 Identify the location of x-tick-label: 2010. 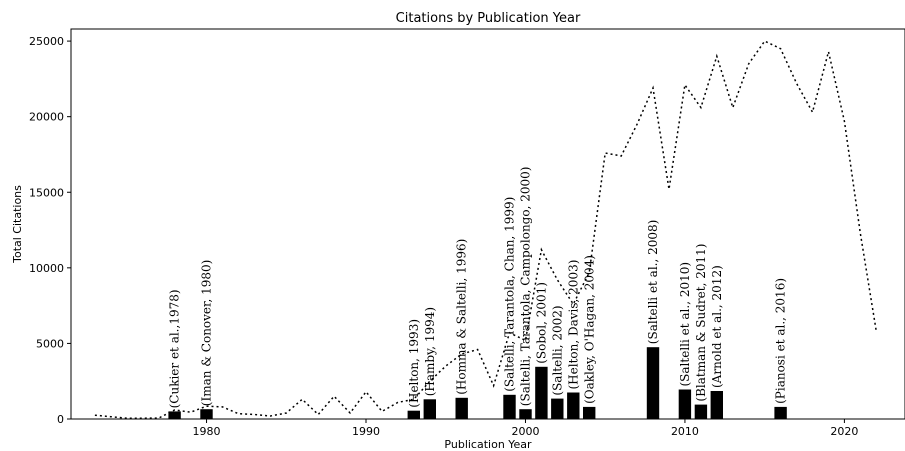
(685, 431).